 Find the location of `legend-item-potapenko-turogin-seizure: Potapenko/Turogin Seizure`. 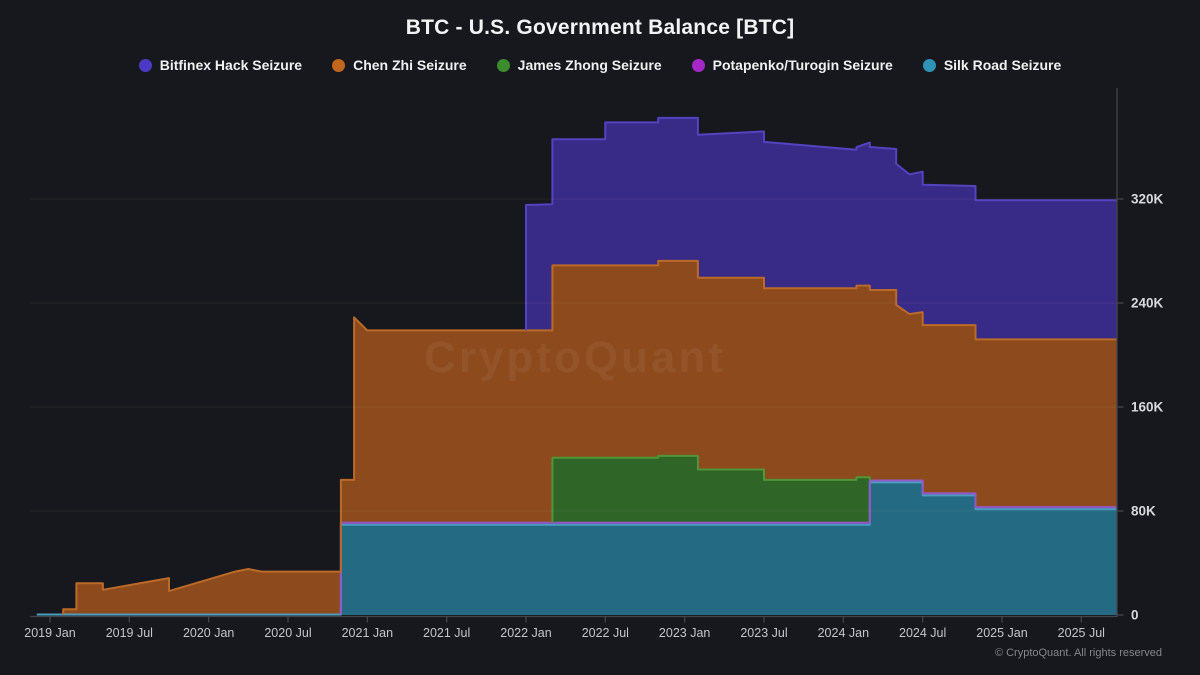

legend-item-potapenko-turogin-seizure: Potapenko/Turogin Seizure is located at coordinates (792, 65).